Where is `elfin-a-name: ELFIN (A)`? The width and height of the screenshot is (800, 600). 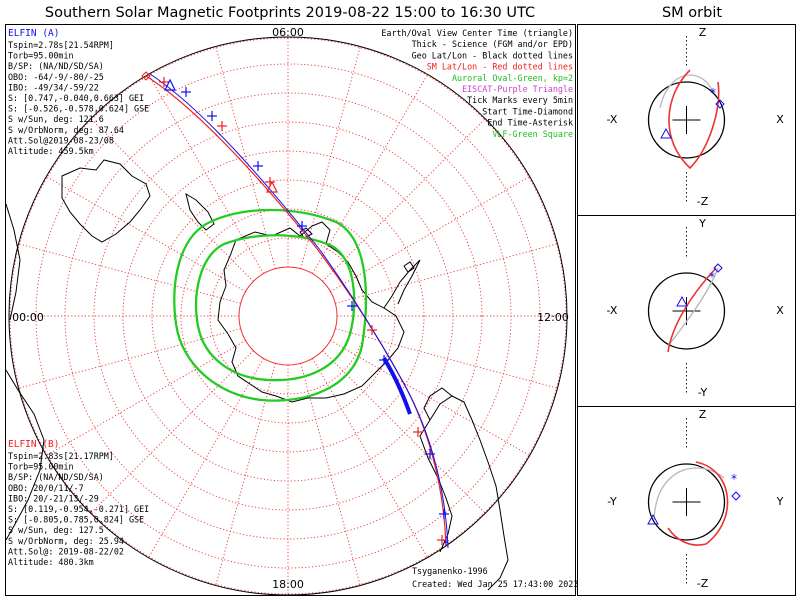 elfin-a-name: ELFIN (A) is located at coordinates (33, 33).